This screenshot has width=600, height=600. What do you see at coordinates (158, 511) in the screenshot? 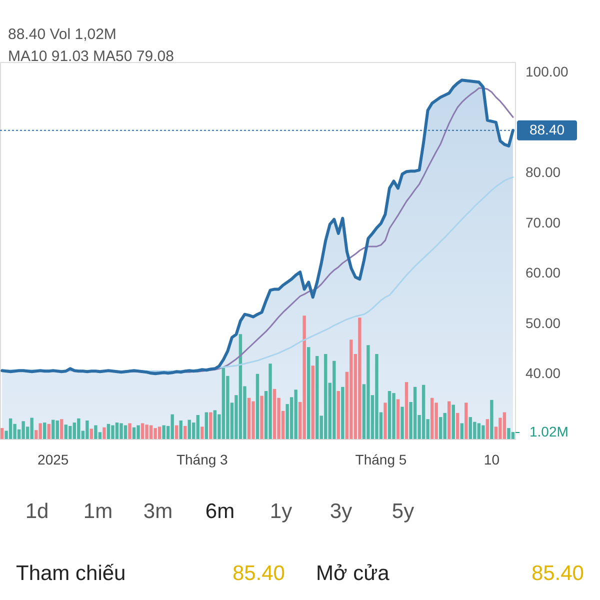
I see `text: 3m` at bounding box center [158, 511].